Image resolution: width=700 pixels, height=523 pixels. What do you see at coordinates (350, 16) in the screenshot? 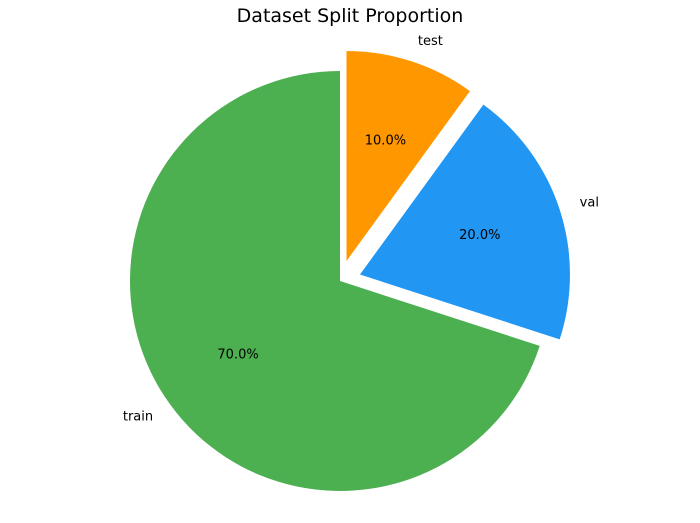
I see `chart-title: Dataset Split Proportion` at bounding box center [350, 16].